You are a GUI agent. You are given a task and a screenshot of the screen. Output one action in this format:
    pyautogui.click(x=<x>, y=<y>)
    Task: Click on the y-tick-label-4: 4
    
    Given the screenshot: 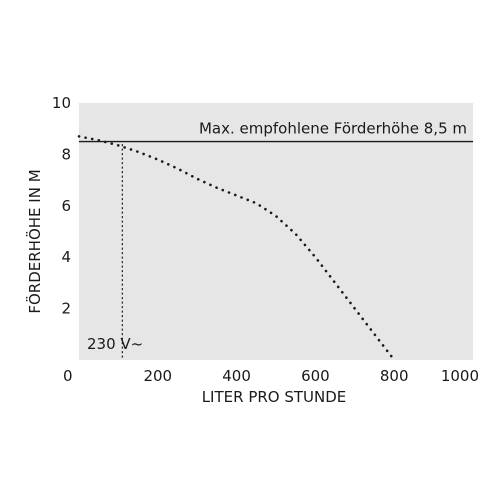 What is the action you would take?
    pyautogui.click(x=66, y=257)
    